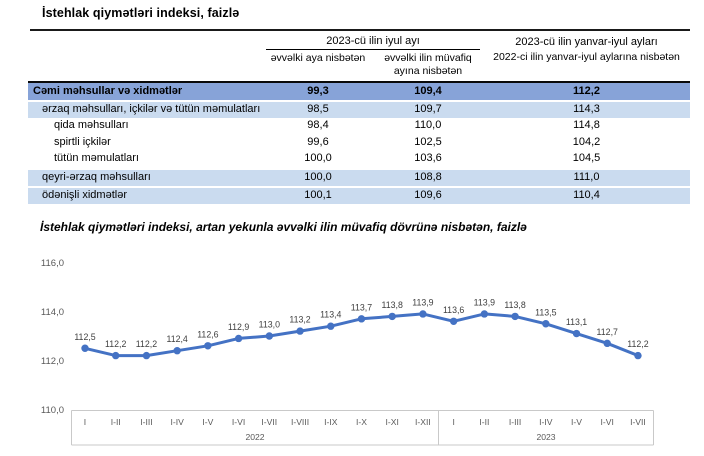 The height and width of the screenshot is (456, 704). I want to click on data-point-label: 113,0, so click(269, 325).